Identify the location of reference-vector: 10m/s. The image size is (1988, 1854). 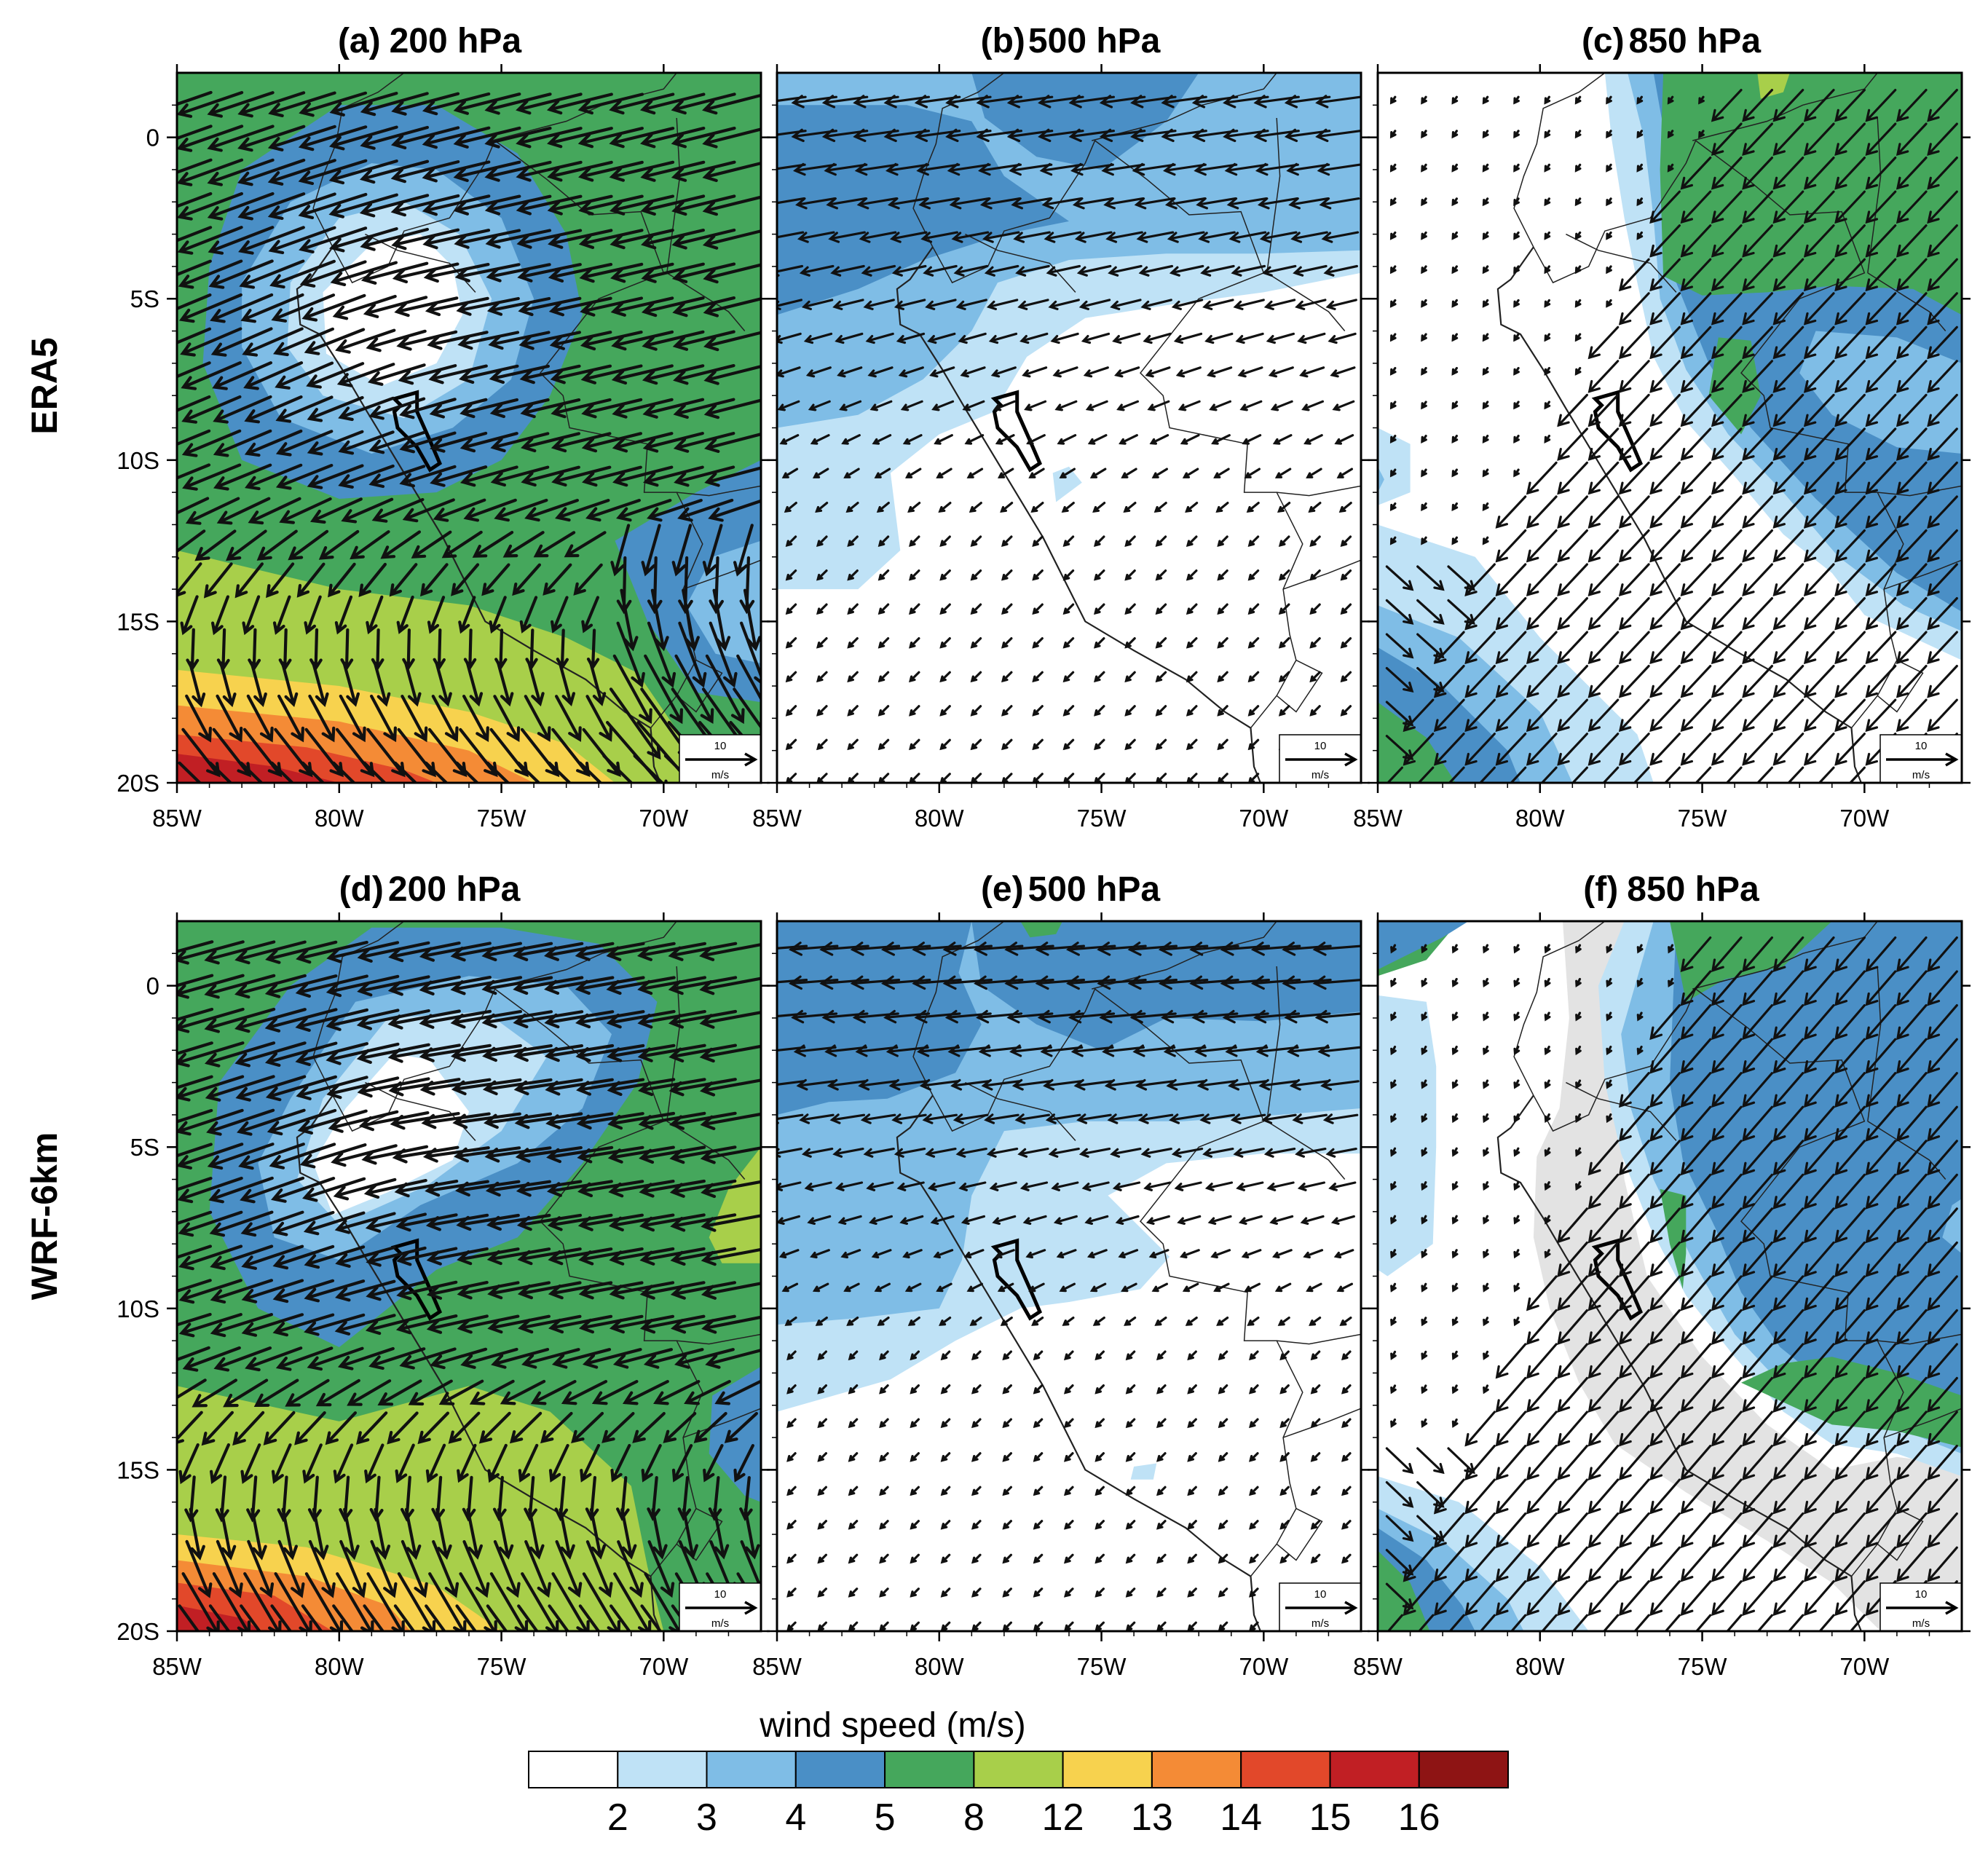
(1921, 759).